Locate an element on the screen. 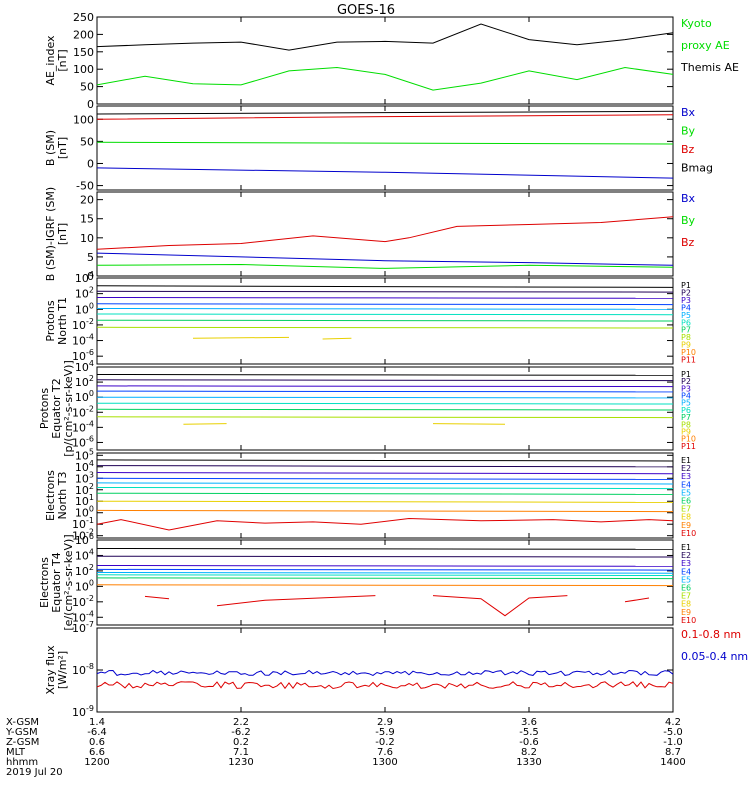 The image size is (750, 800). legend-entry: Bmag is located at coordinates (697, 168).